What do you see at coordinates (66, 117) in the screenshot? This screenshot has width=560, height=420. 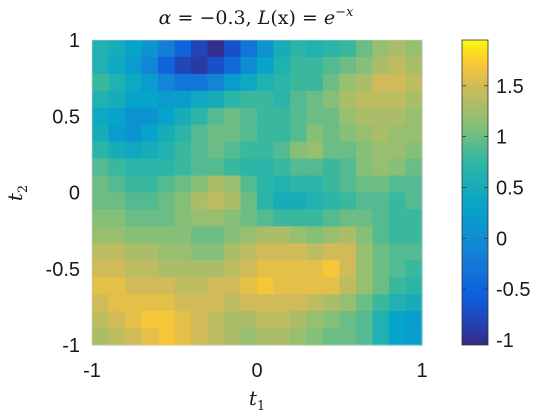 I see `y-tick-label: 0.5` at bounding box center [66, 117].